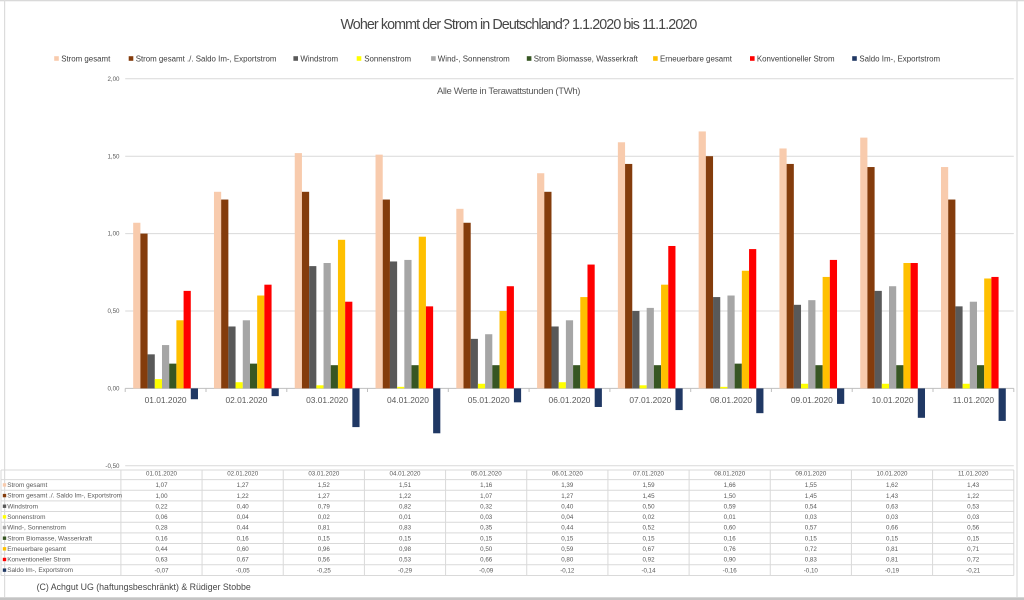 This screenshot has height=600, width=1024. What do you see at coordinates (696, 59) in the screenshot?
I see `svg-text: Erneuerbare gesamt` at bounding box center [696, 59].